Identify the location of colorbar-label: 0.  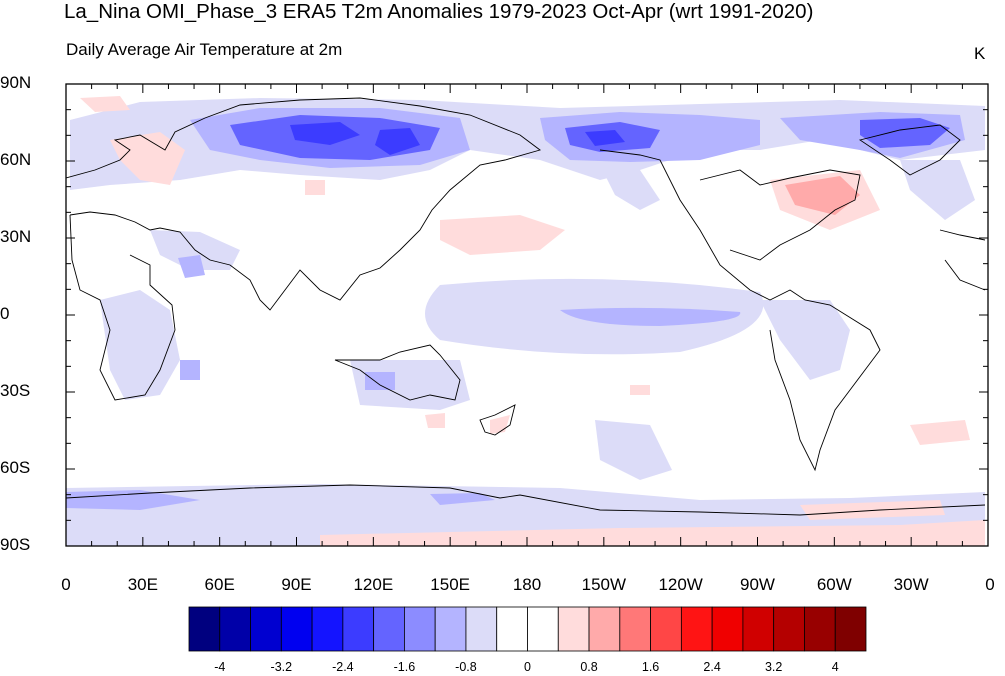
(527, 667).